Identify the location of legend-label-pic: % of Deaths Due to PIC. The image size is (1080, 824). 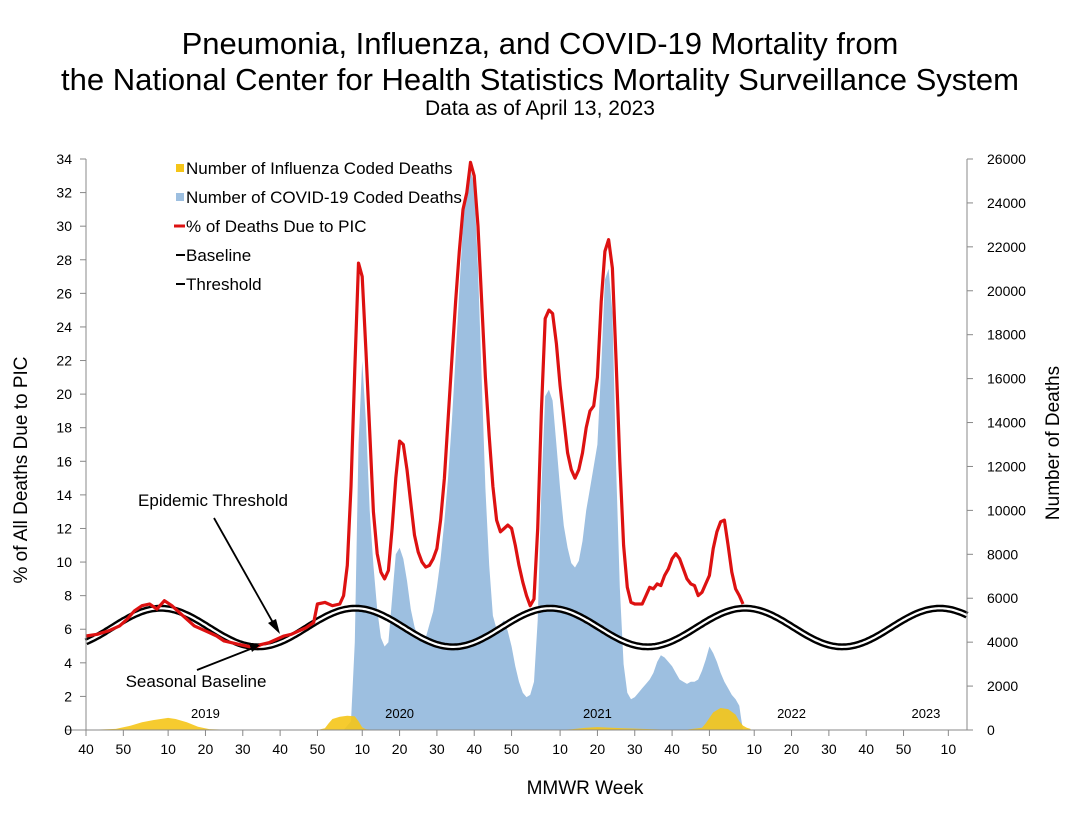
(276, 226).